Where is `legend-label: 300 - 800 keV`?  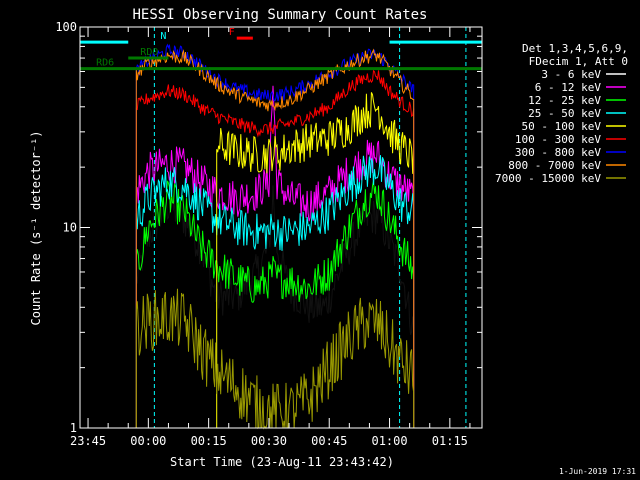 legend-label: 300 - 800 keV is located at coordinates (558, 152).